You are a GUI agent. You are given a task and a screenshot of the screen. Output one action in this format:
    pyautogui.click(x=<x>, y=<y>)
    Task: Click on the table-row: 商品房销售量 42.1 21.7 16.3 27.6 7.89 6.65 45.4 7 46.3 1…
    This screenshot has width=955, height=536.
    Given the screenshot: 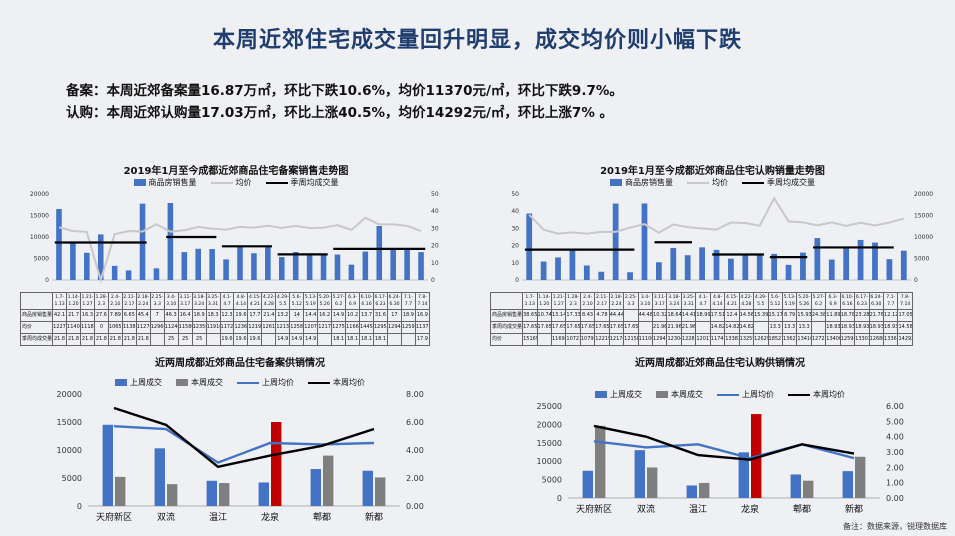 What is the action you would take?
    pyautogui.click(x=225, y=315)
    